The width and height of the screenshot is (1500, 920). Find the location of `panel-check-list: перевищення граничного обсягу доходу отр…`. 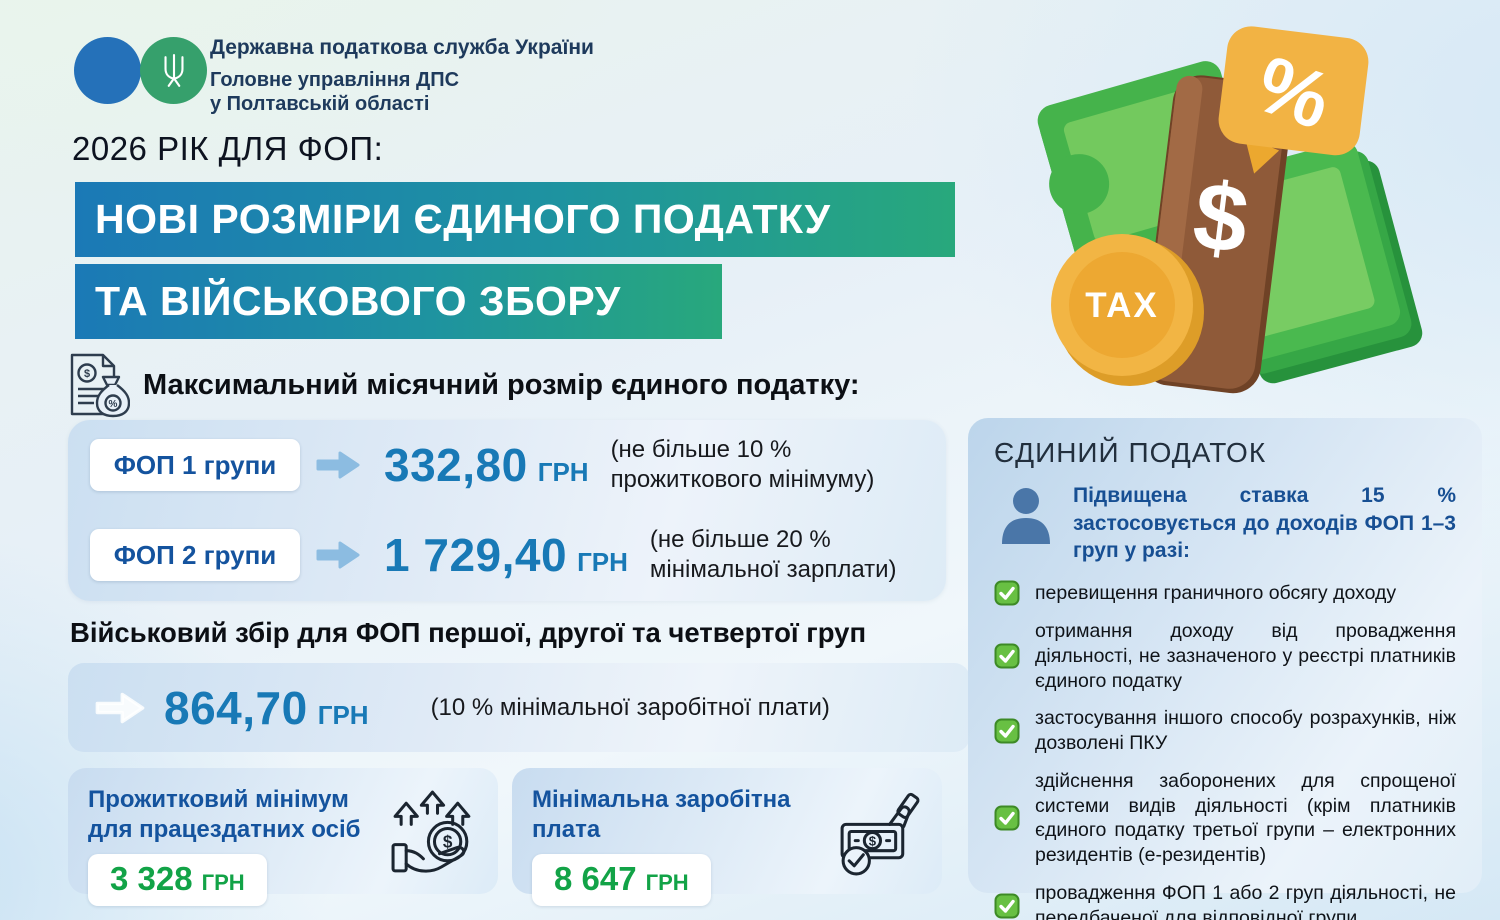

panel-check-list: перевищення граничного обсягу доходу отр… is located at coordinates (1225, 750).